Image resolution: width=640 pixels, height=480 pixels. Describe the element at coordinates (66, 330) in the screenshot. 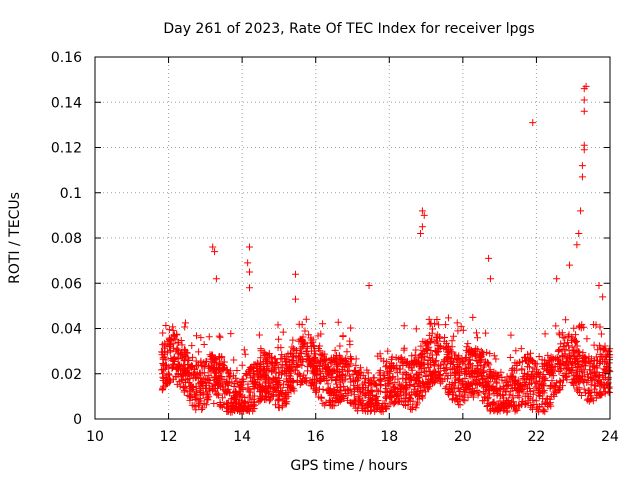

I see `y-tick-label: 0.04` at that location.